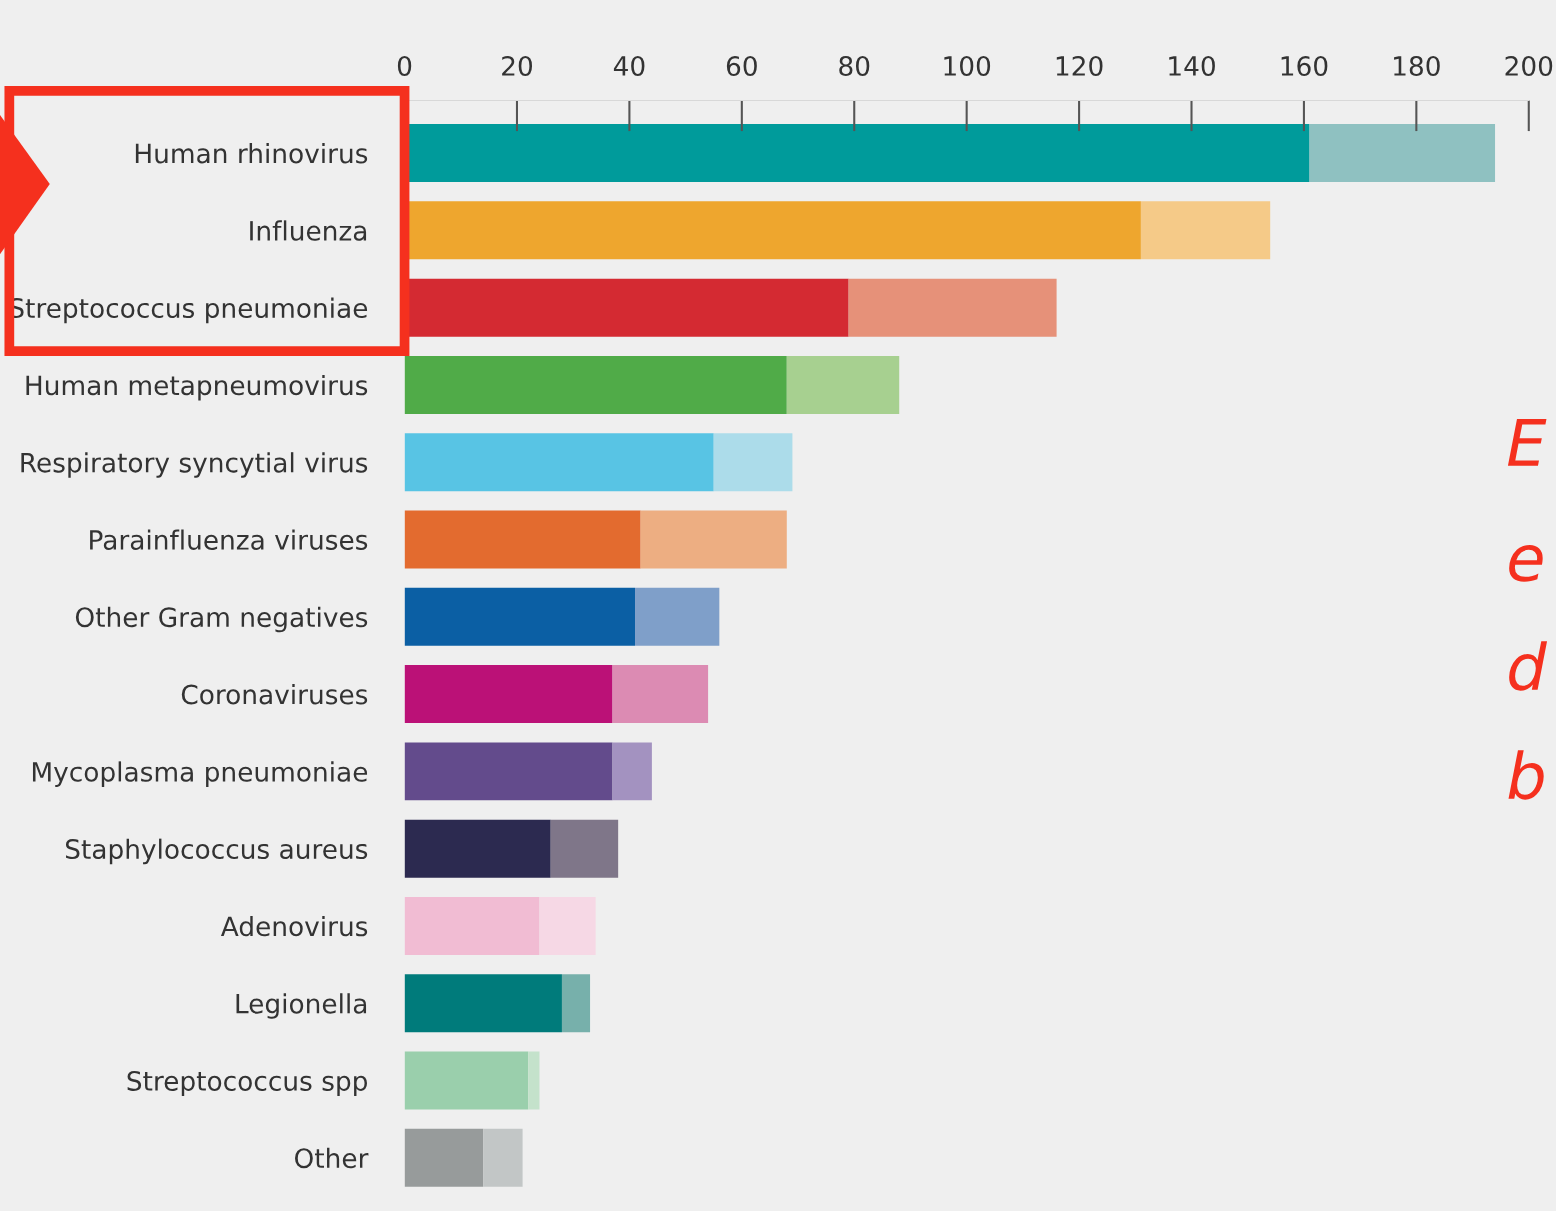 This screenshot has height=1211, width=1556. I want to click on y-tick-label: Legionella, so click(301, 1006).